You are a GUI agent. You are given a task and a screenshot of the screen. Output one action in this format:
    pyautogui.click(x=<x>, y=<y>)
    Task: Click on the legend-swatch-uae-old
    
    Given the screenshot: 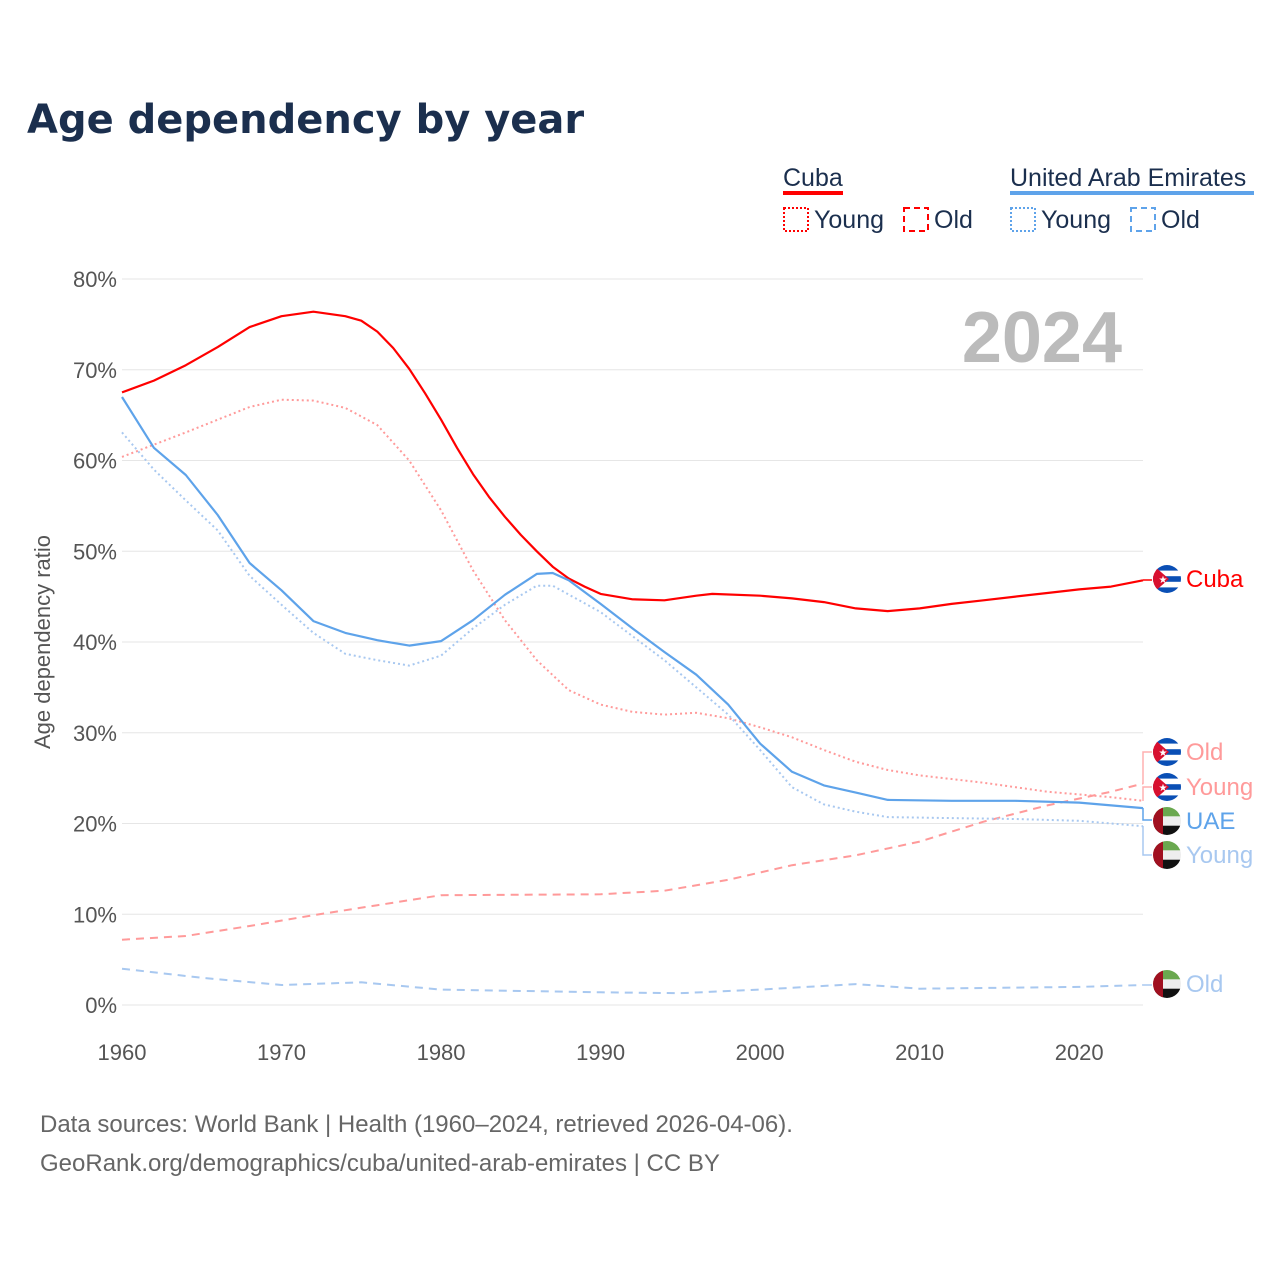 What is the action you would take?
    pyautogui.click(x=1143, y=219)
    